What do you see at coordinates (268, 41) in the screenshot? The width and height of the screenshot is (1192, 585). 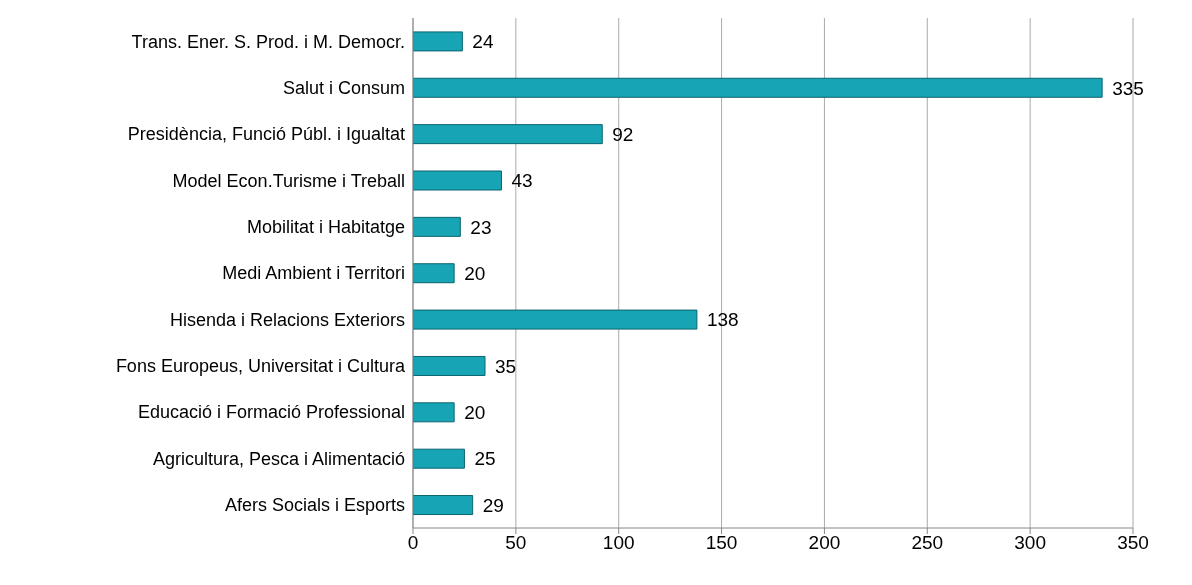 I see `y-tick-label: Trans. Ener. S. Prod. i M. Democr.` at bounding box center [268, 41].